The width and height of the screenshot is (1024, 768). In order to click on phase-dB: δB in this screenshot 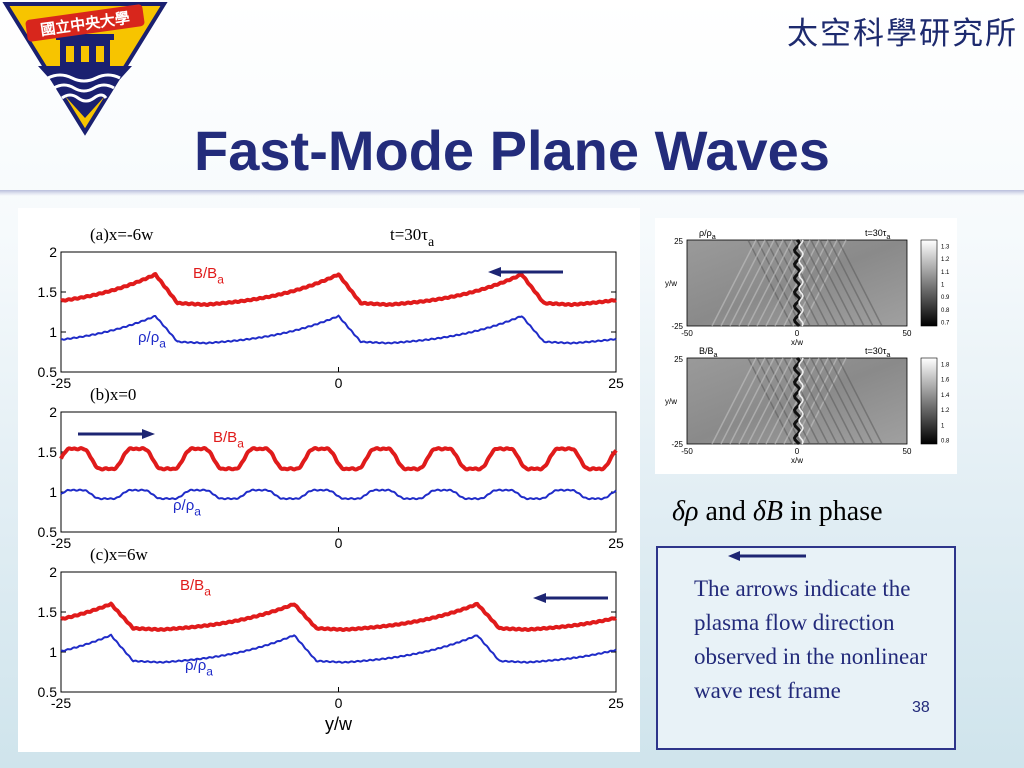, I will do `click(768, 511)`.